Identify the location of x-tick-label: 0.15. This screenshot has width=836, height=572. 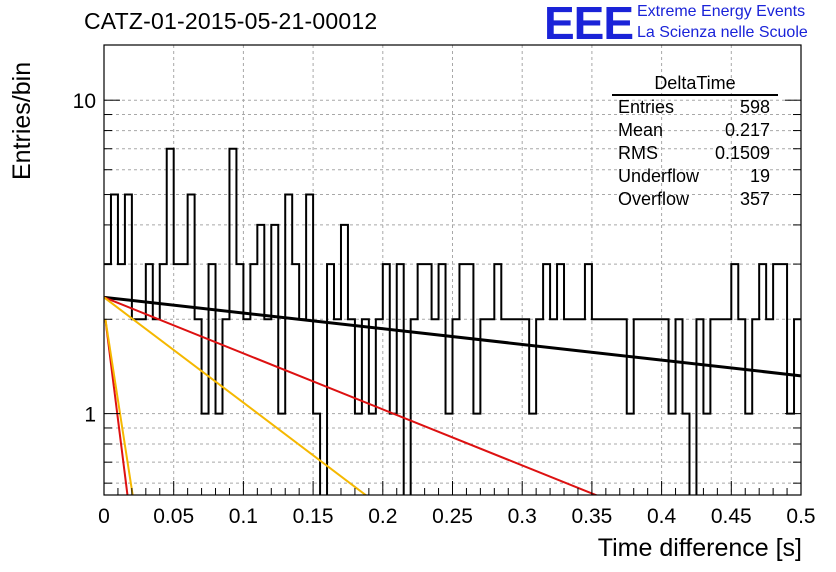
(313, 516).